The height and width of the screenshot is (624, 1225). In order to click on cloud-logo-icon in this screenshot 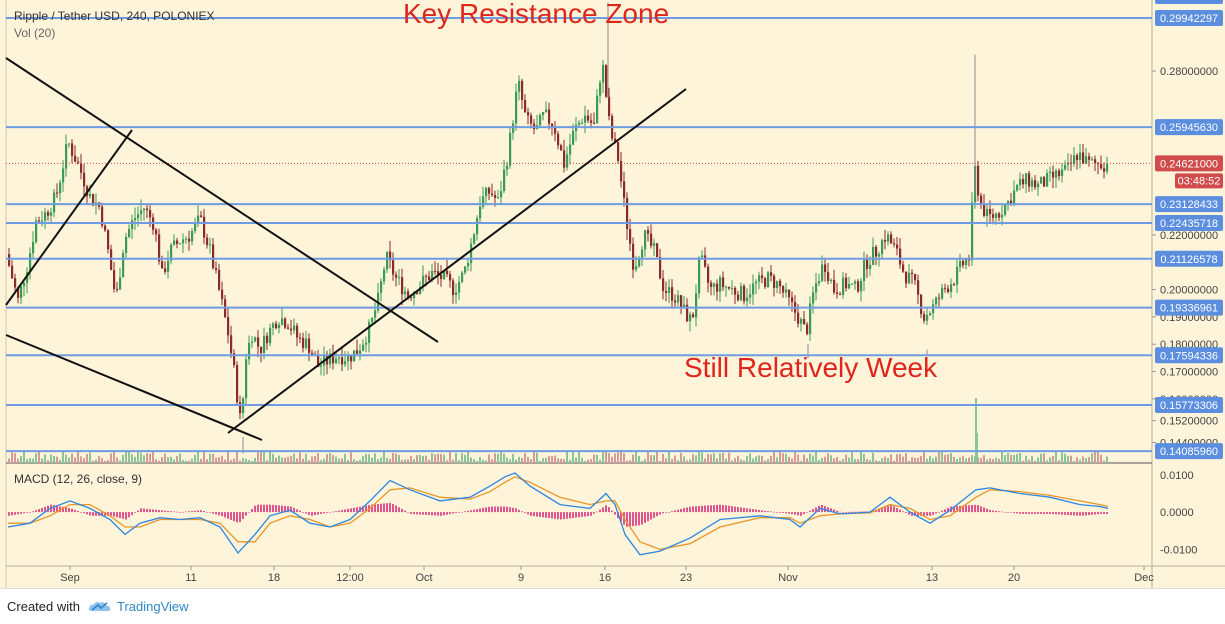, I will do `click(100, 606)`.